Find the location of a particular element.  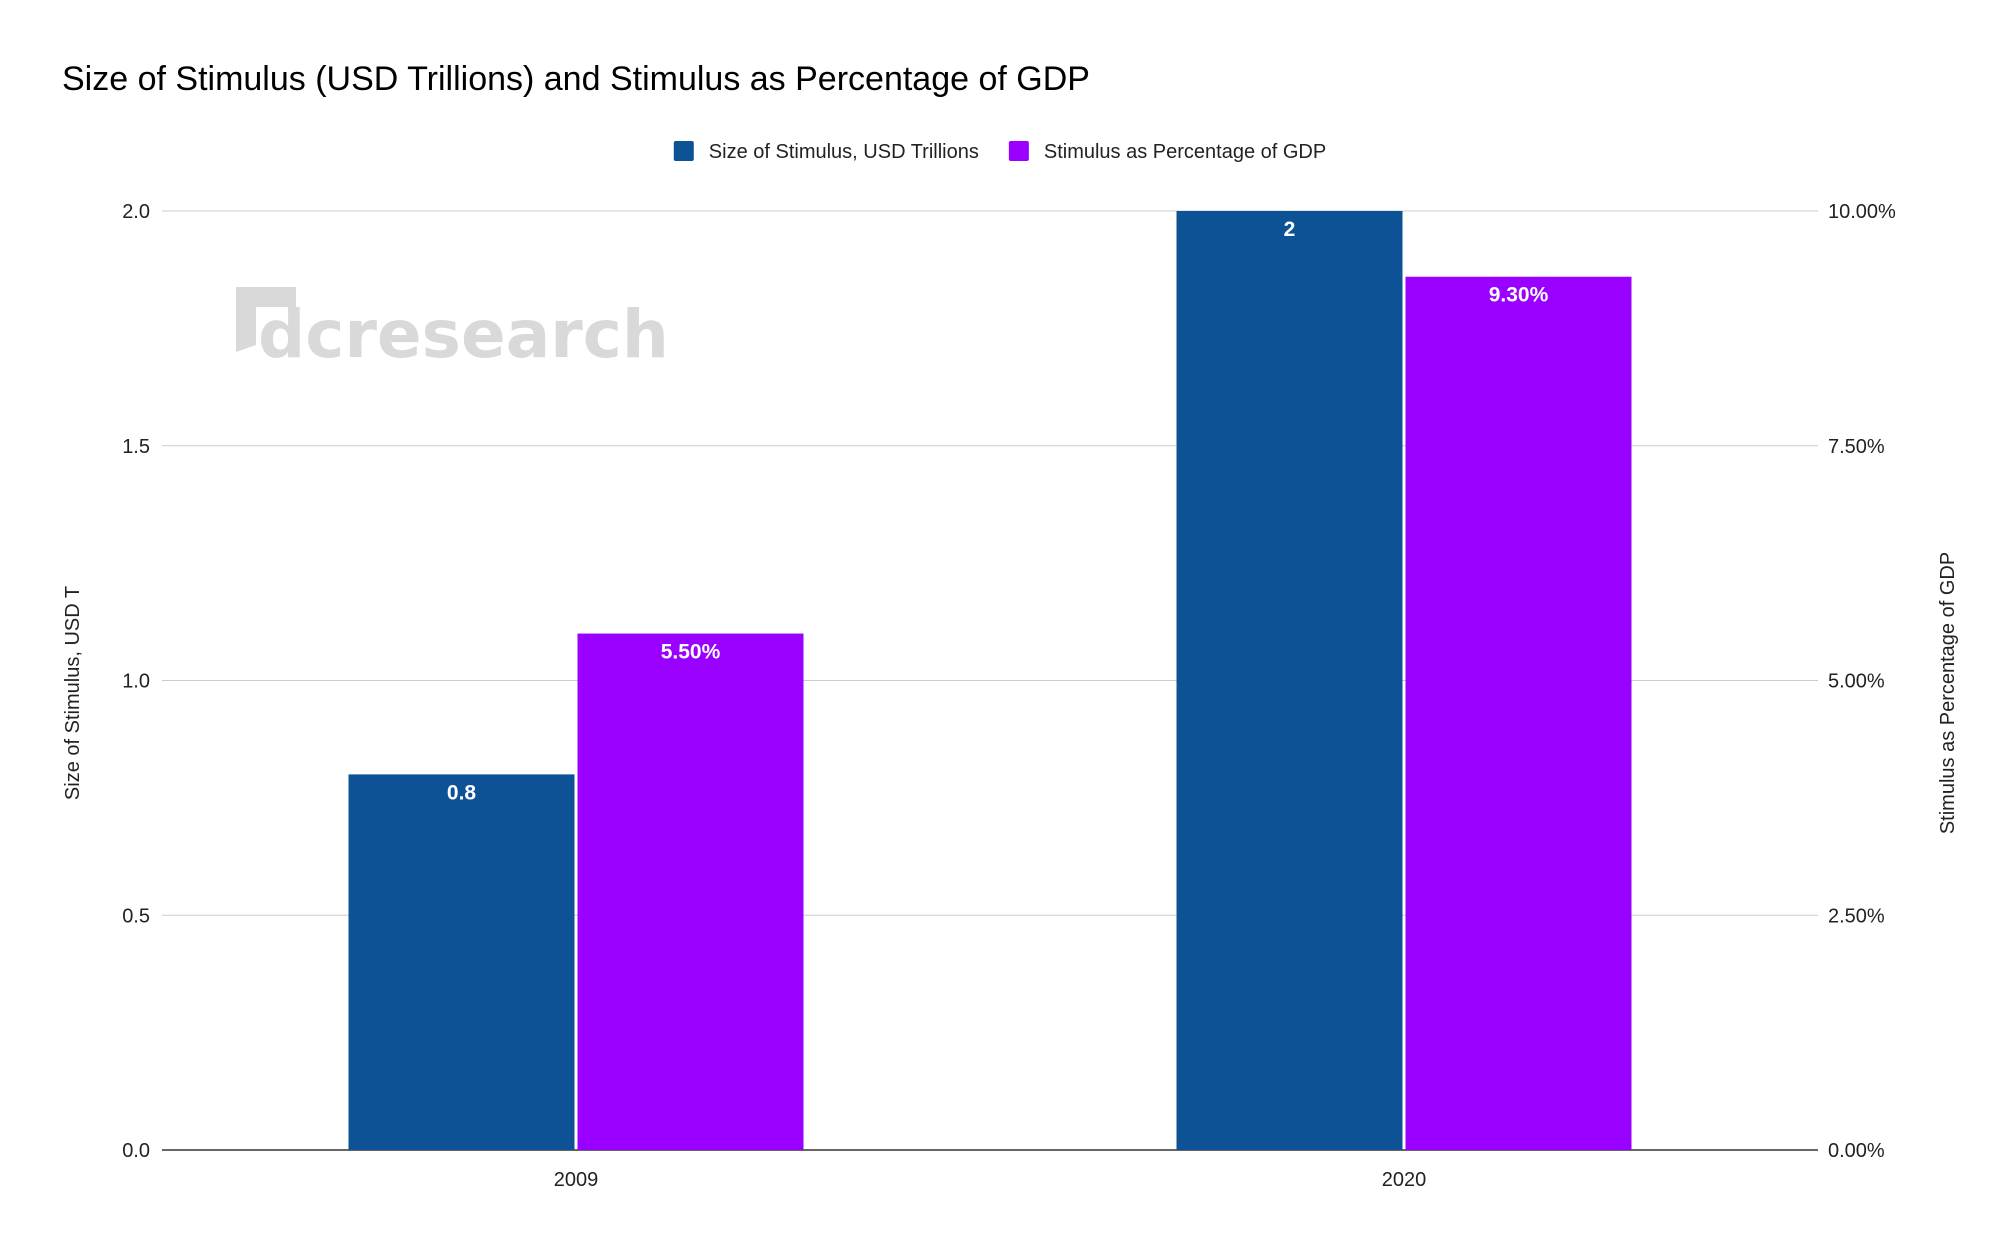

y-axis-right-title: Stimulus as Percentage of GDP is located at coordinates (1948, 693).